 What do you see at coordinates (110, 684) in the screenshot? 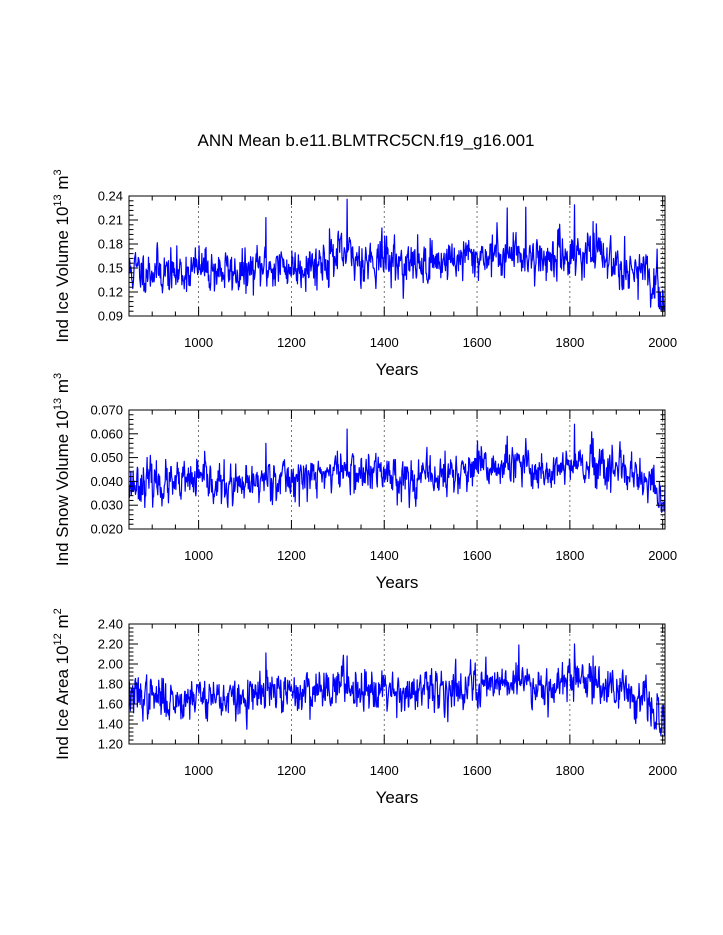
I see `y-tick-label: 1.80` at bounding box center [110, 684].